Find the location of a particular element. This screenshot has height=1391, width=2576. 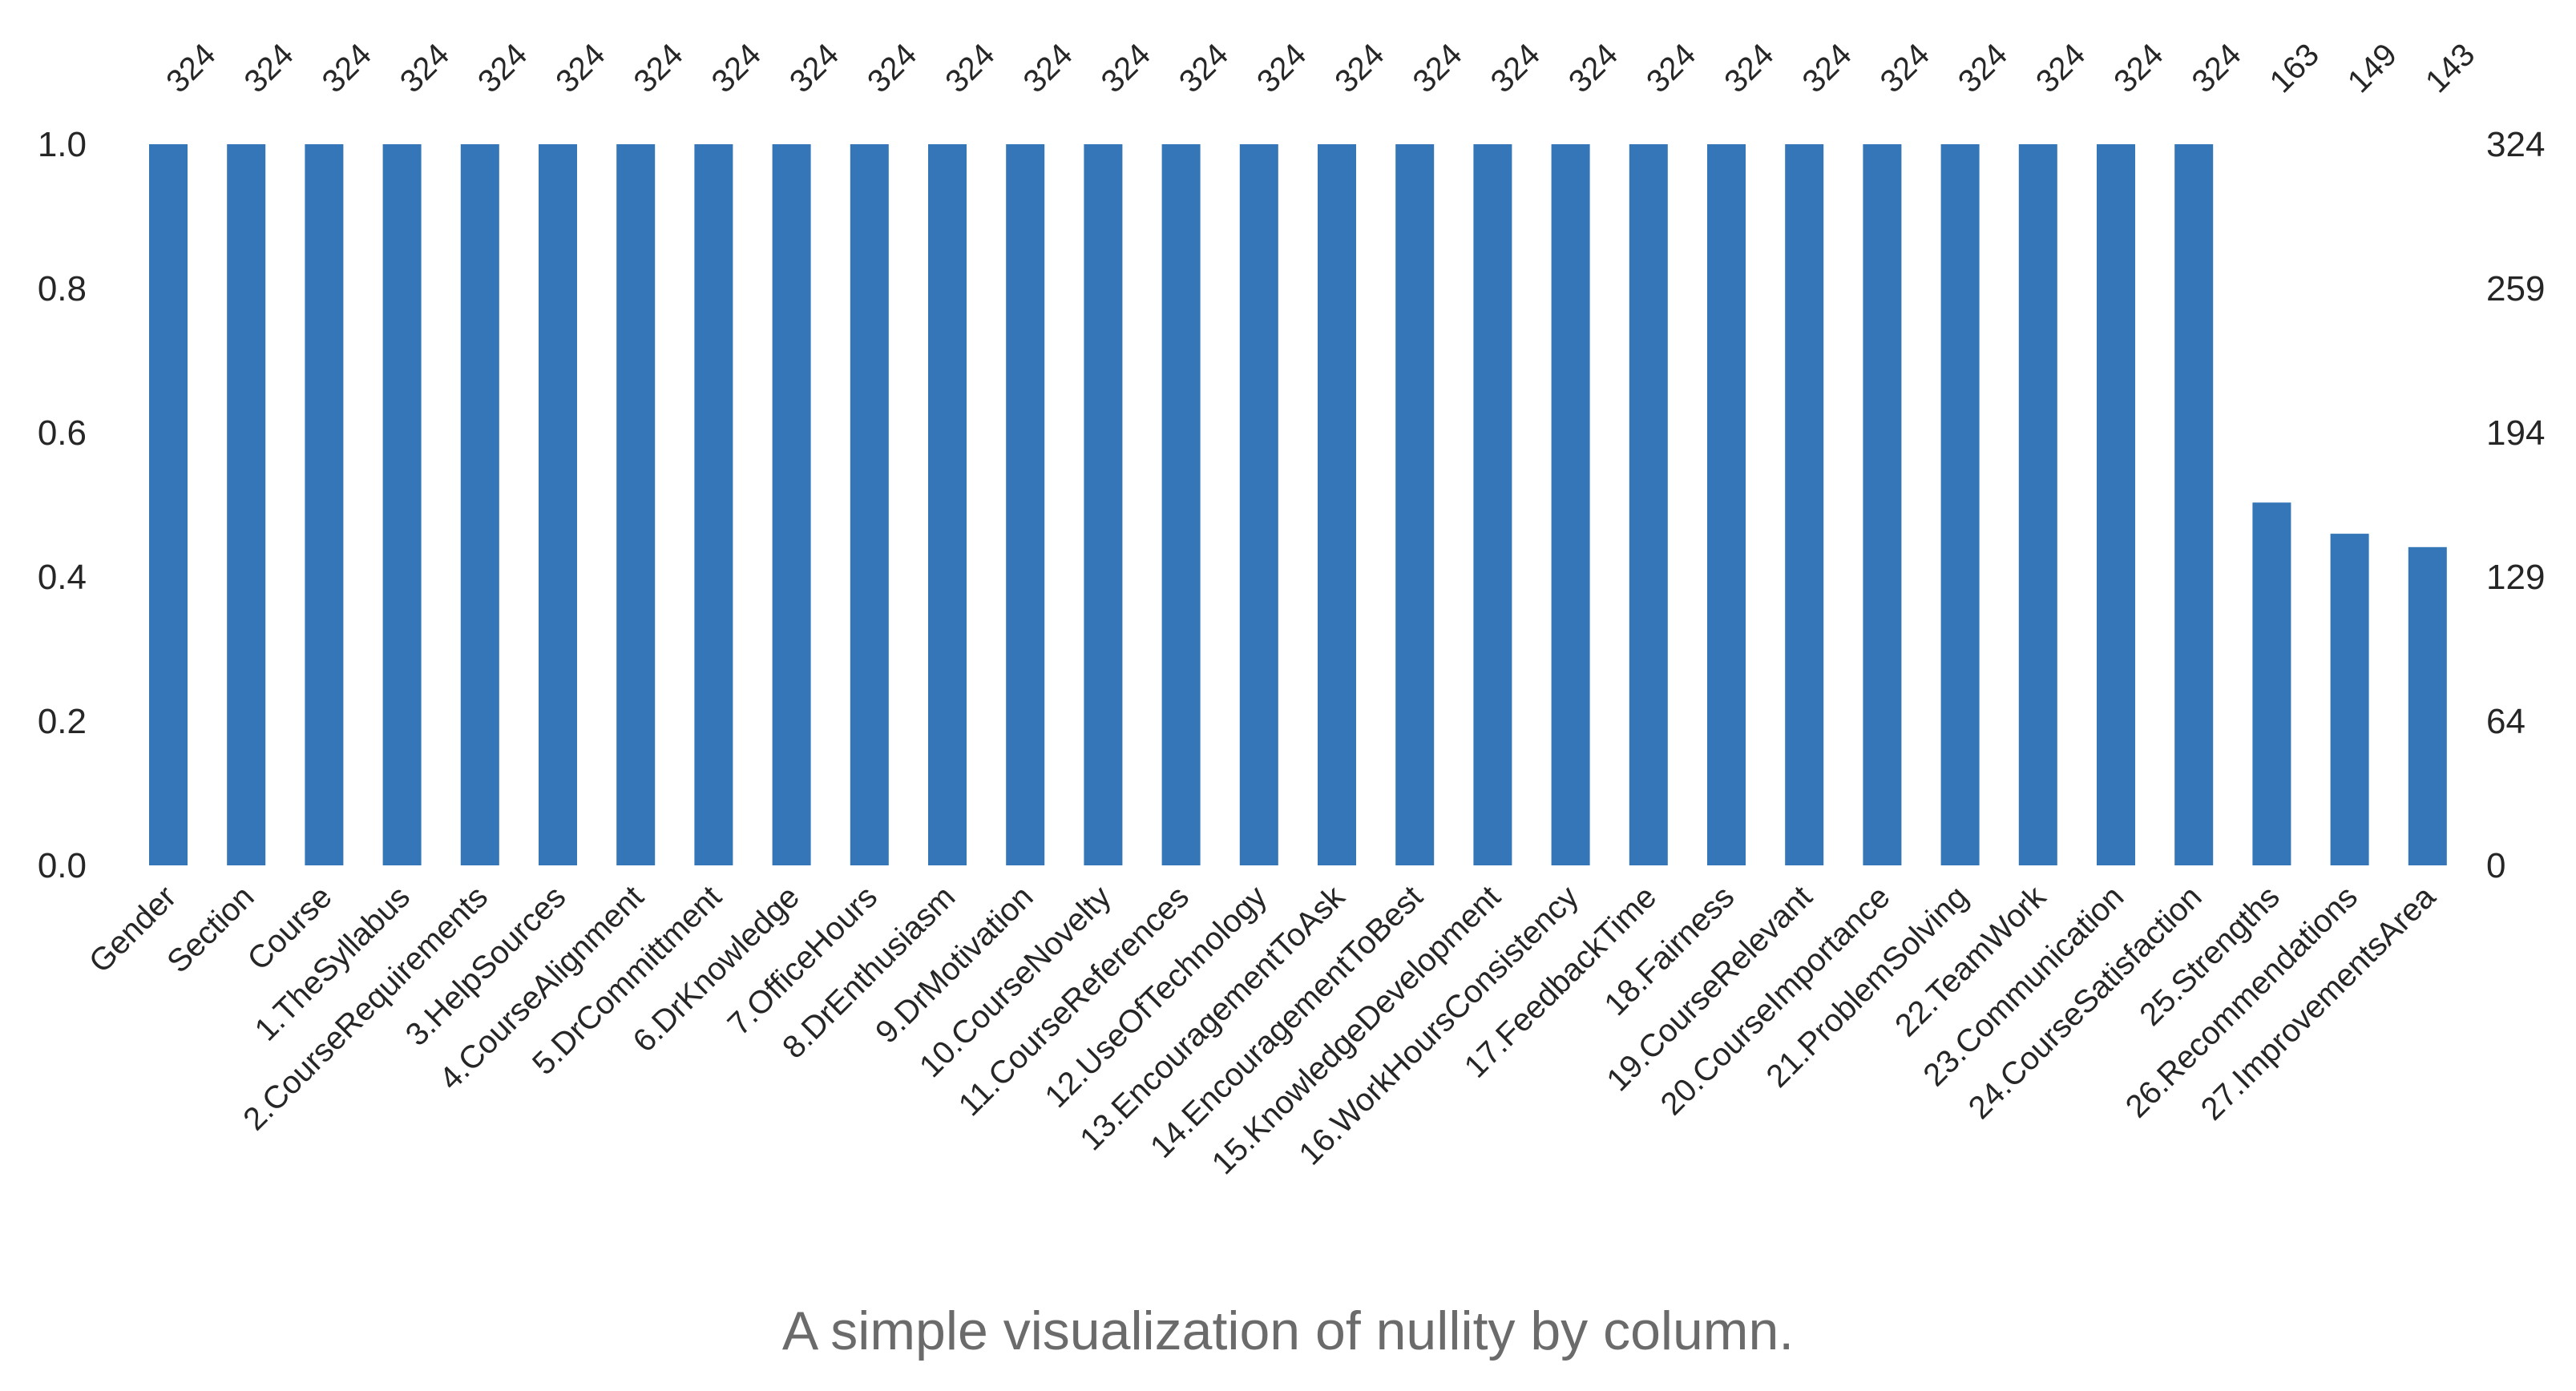

left-tick-label: 0.0 is located at coordinates (63, 865).